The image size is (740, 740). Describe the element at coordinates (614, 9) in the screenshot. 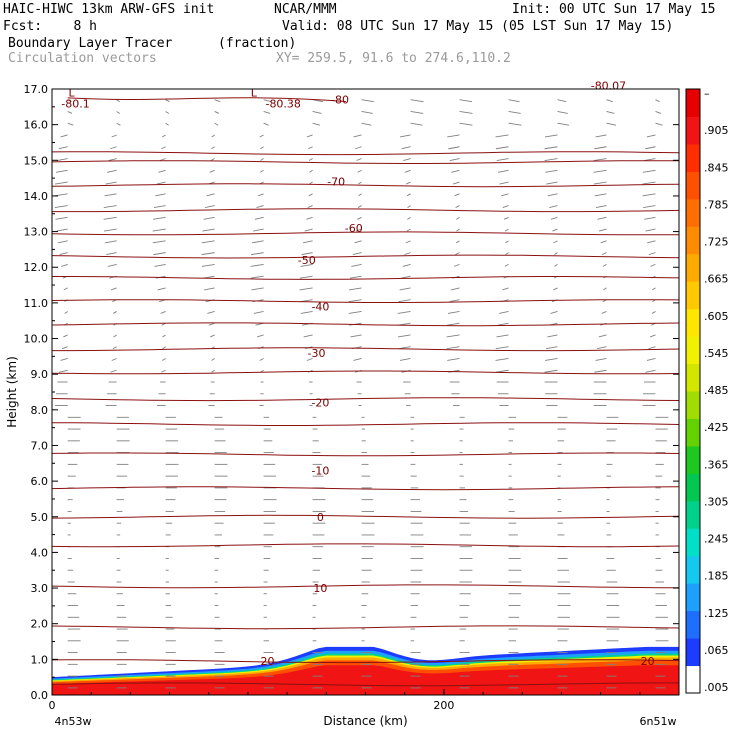

I see `init-time: Init: 00 UTC Sun 17 May 15` at that location.